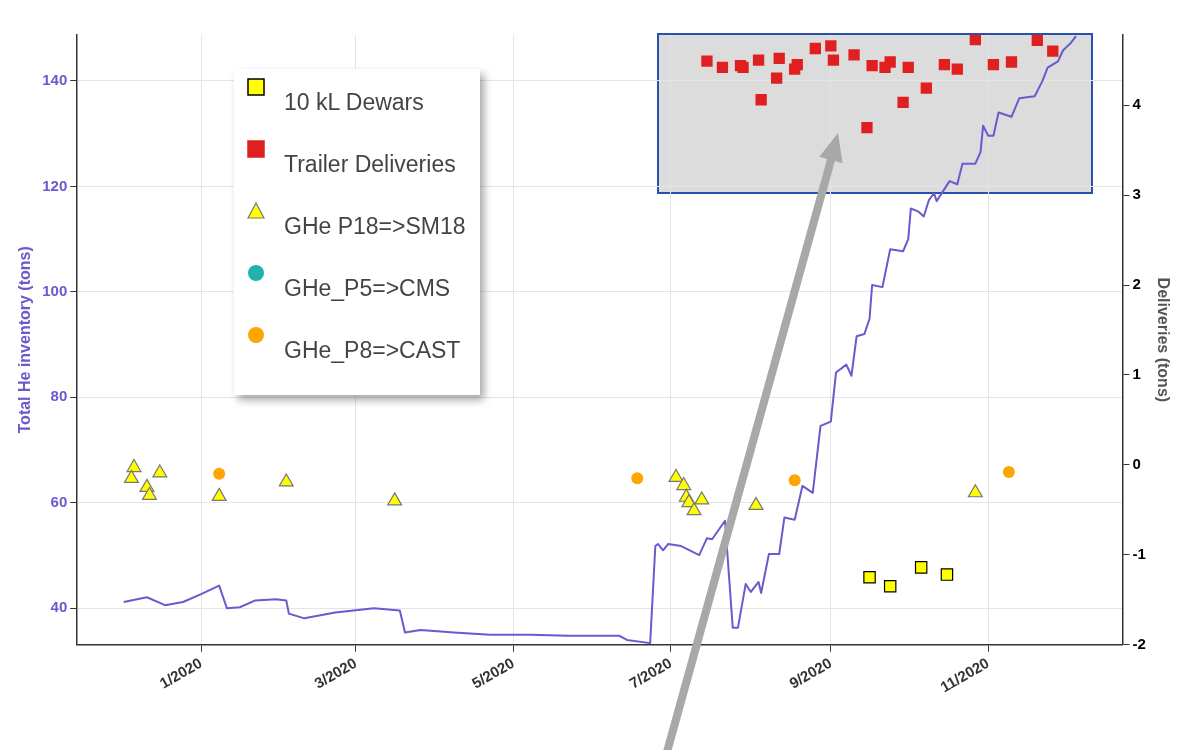 Image resolution: width=1178 pixels, height=750 pixels. Describe the element at coordinates (370, 164) in the screenshot. I see `legend-label: Trailer Deliveries` at that location.